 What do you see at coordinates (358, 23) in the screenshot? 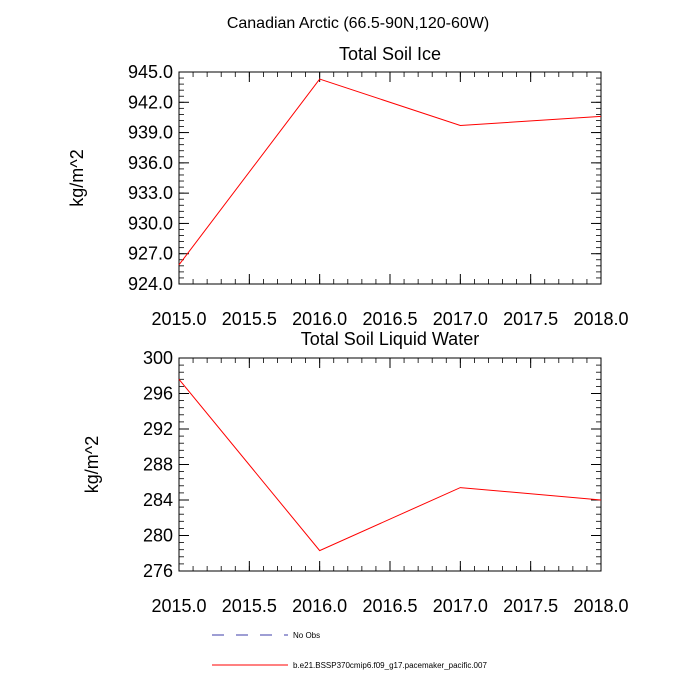
I see `figure-title: Canadian Arctic (66.5-90N,120-60W)` at bounding box center [358, 23].